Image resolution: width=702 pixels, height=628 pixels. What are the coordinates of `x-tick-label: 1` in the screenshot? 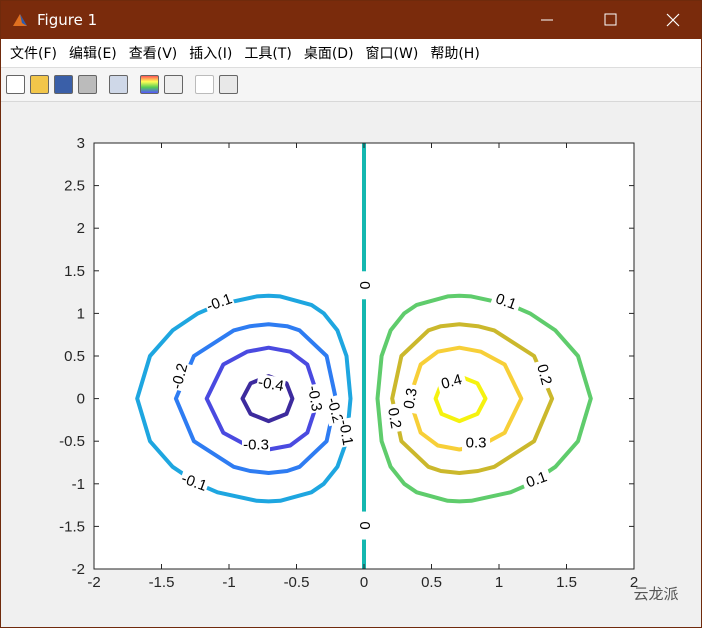 It's located at (499, 582).